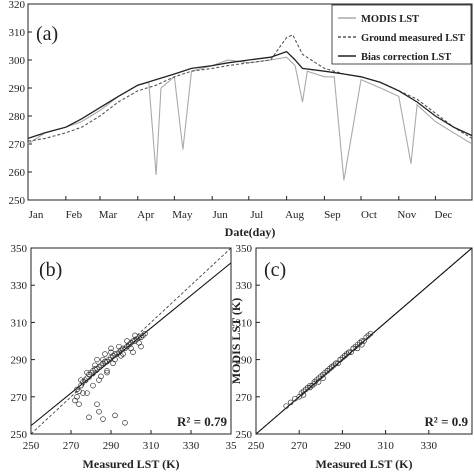  I want to click on panel-b-y-tick-label: 270, so click(19, 398).